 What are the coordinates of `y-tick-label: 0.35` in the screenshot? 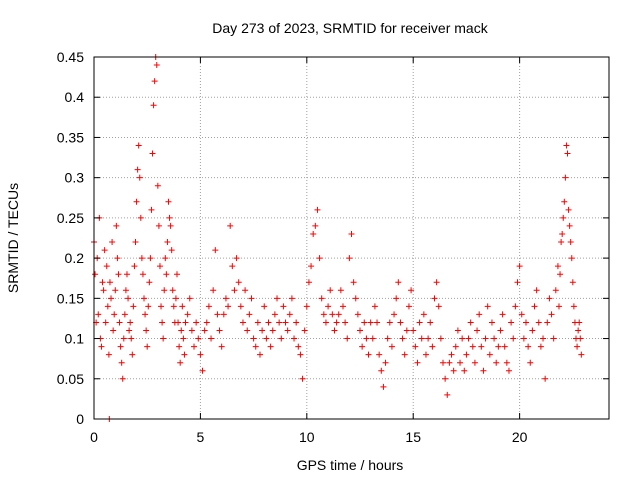 It's located at (70, 137).